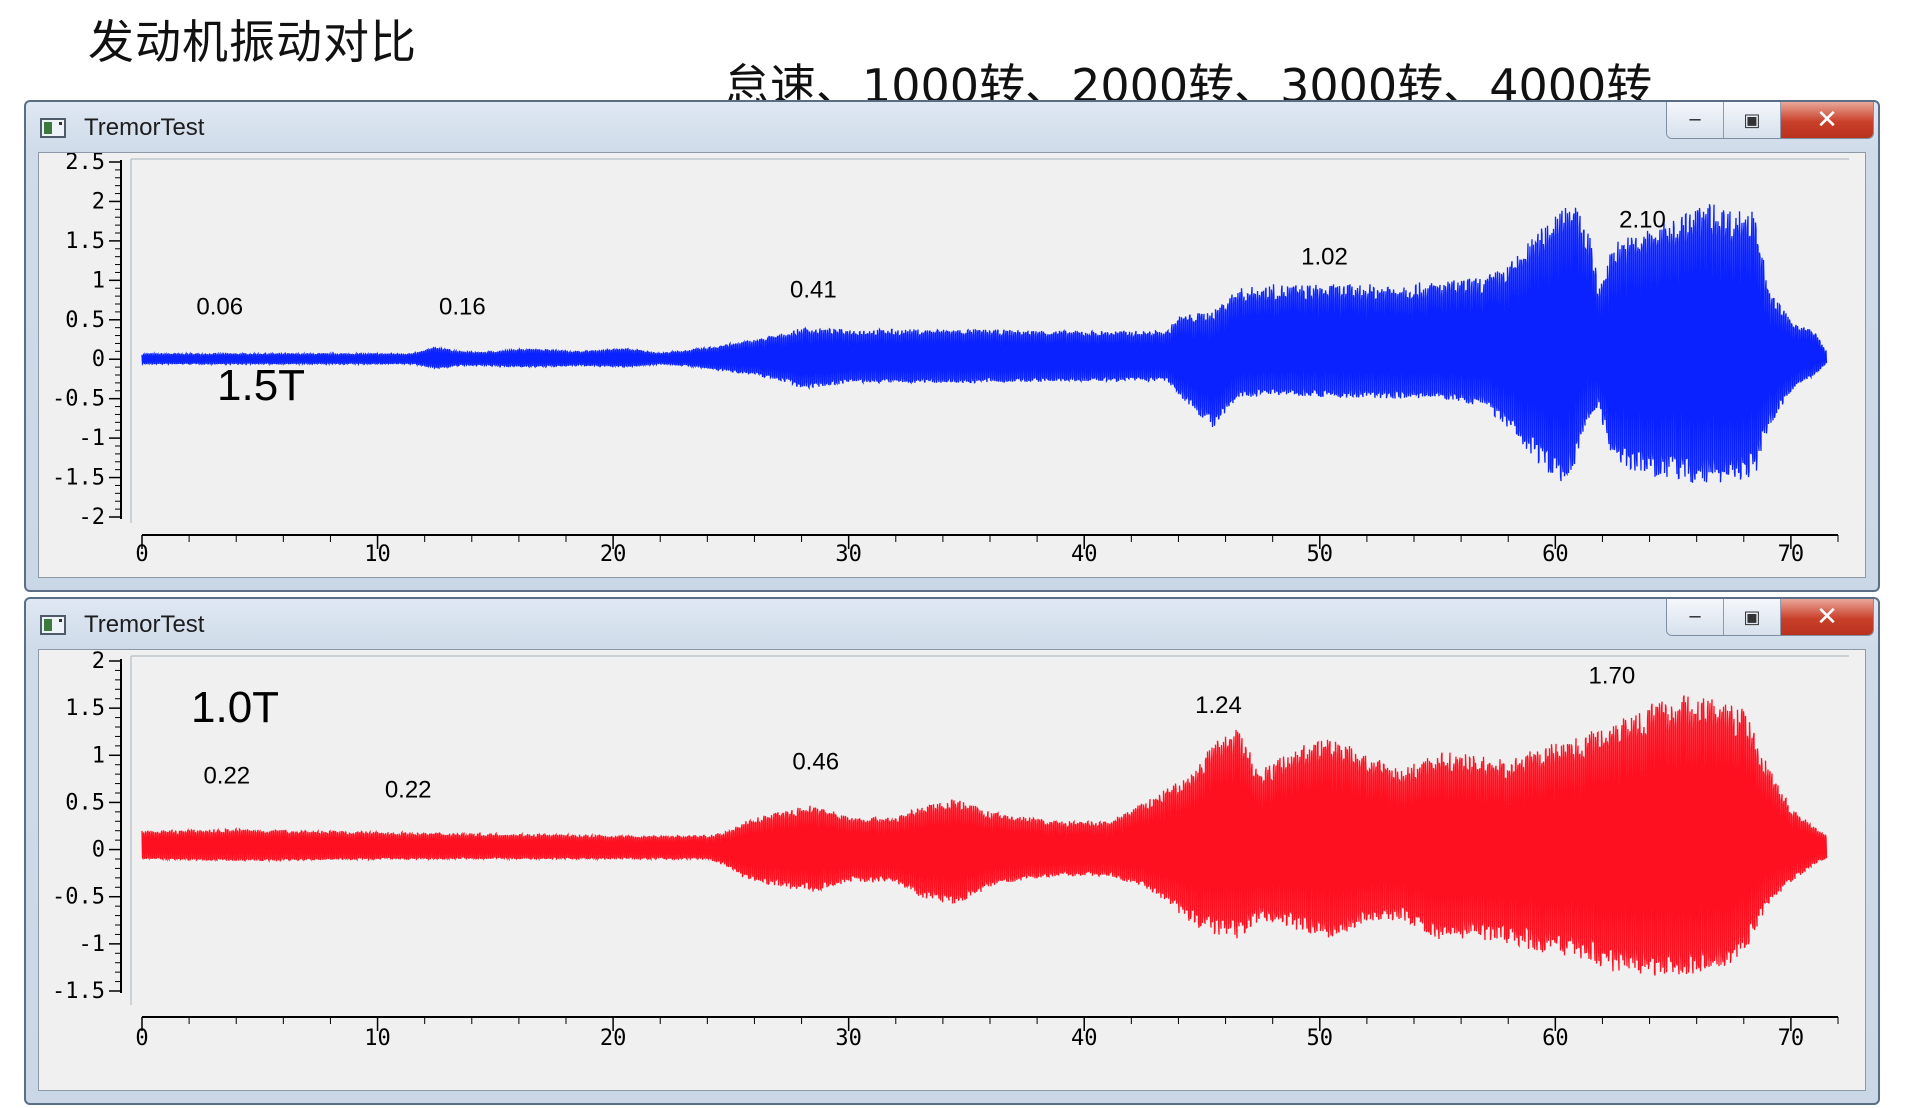 The width and height of the screenshot is (1920, 1108). Describe the element at coordinates (219, 306) in the screenshot. I see `peak-annotation: 0.06` at that location.